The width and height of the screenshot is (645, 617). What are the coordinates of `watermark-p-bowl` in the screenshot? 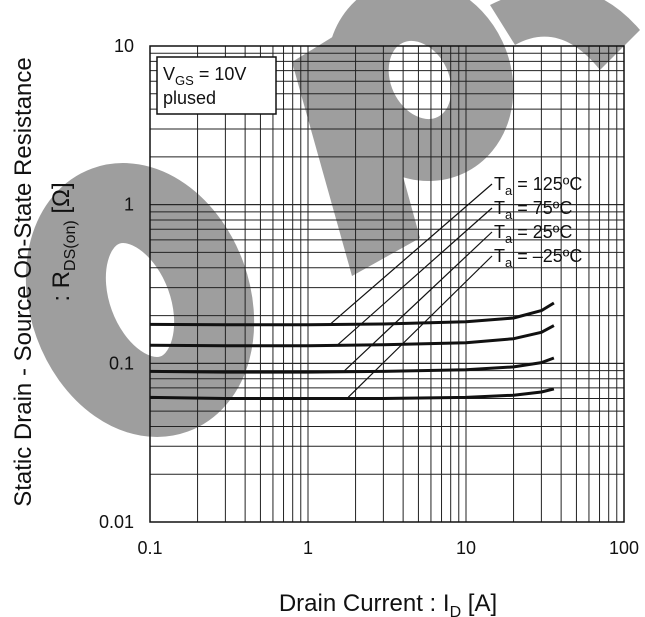 It's located at (420, 91).